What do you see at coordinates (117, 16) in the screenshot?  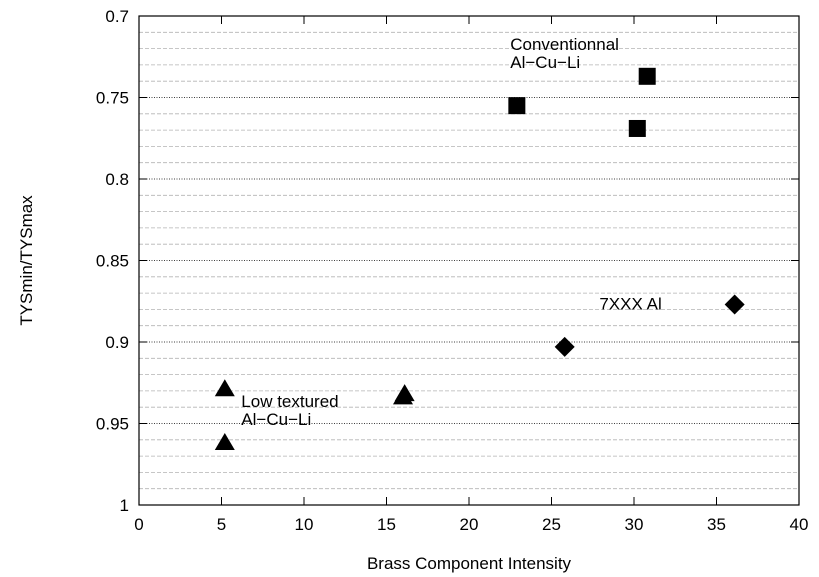 I see `y-tick-label: 0.7` at bounding box center [117, 16].